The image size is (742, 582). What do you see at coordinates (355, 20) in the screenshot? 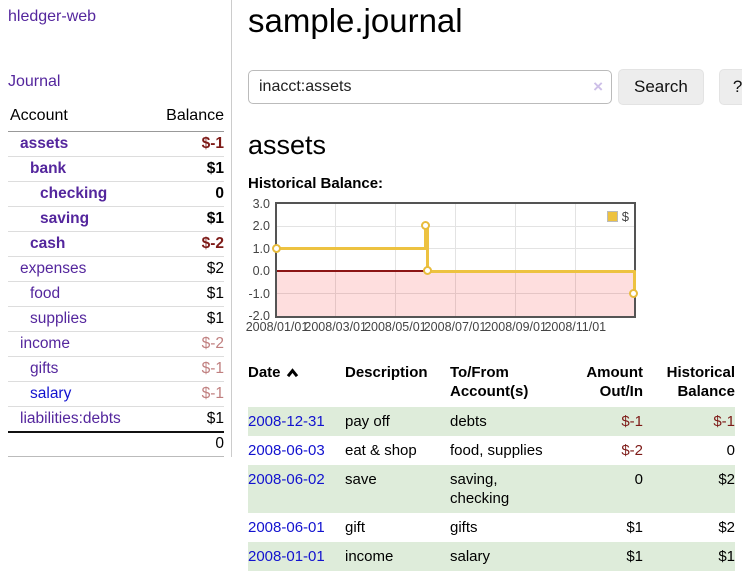
I see `page-title: sample.journal` at bounding box center [355, 20].